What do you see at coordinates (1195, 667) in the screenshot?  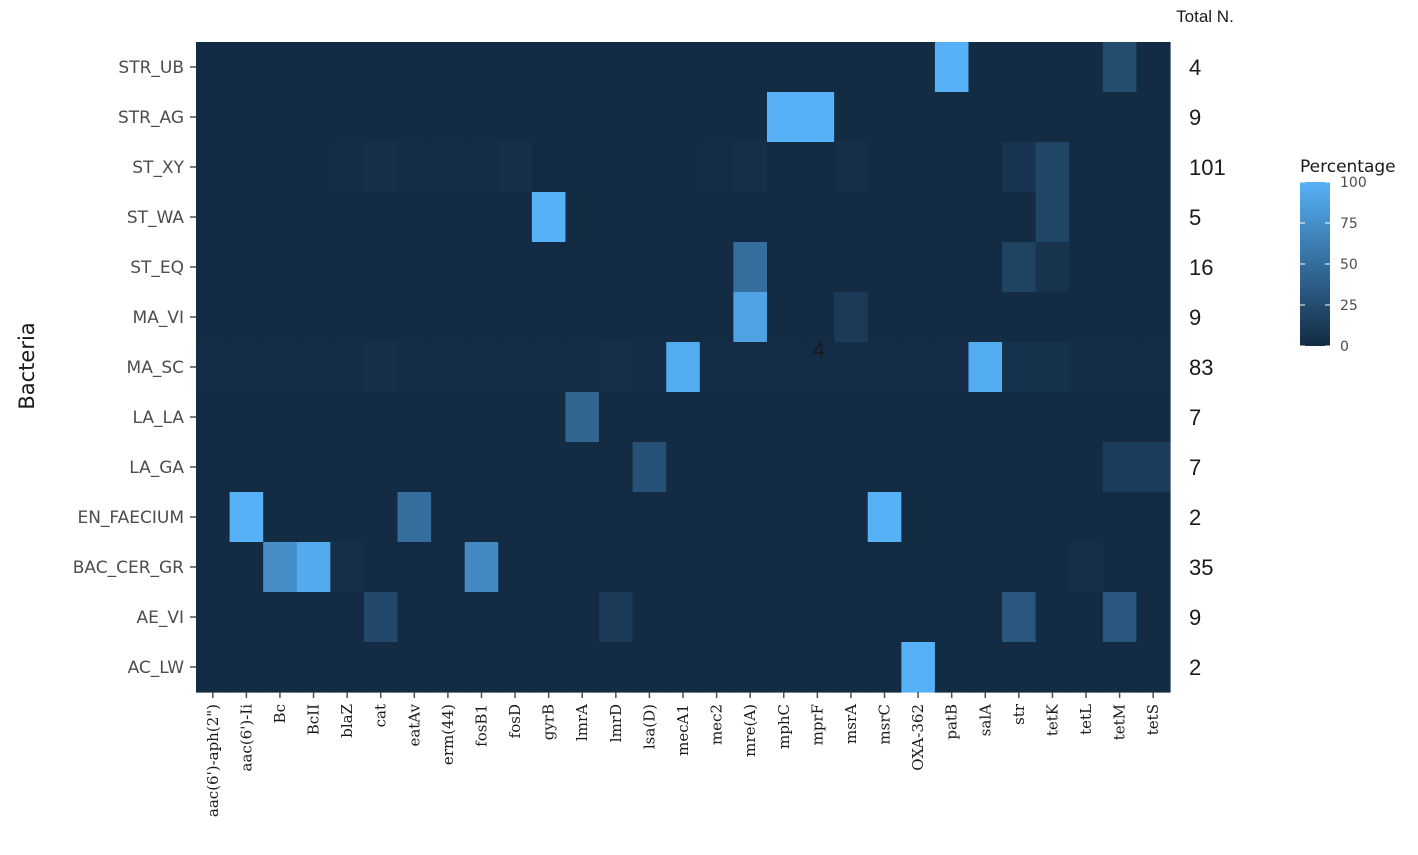 I see `total-value: 2` at bounding box center [1195, 667].